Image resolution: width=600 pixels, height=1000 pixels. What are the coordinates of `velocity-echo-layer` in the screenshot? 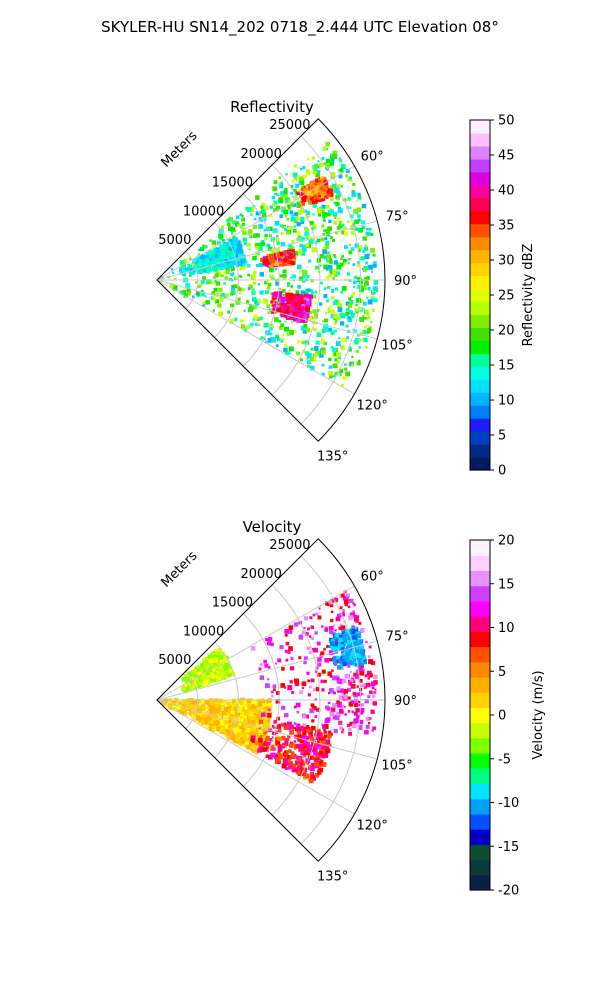 It's located at (267, 687).